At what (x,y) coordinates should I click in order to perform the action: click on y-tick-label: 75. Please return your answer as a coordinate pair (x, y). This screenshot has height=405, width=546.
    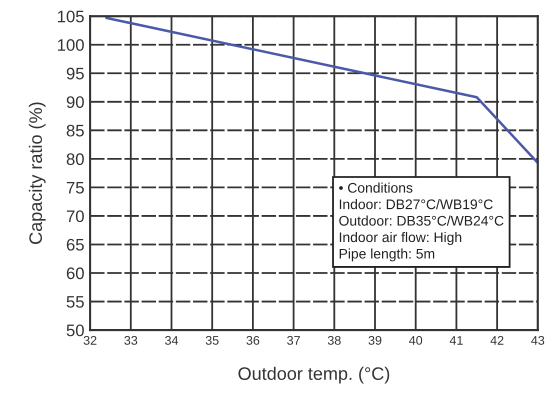
    Looking at the image, I should click on (75, 188).